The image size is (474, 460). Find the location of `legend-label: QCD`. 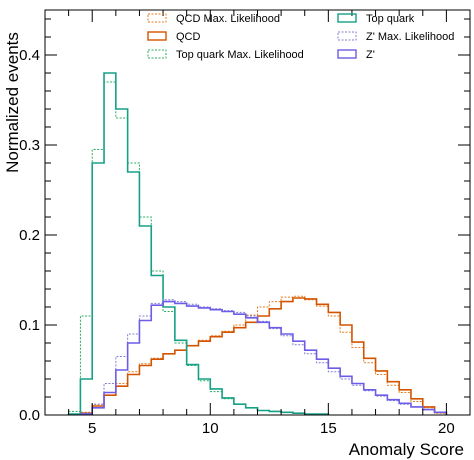

legend-label: QCD is located at coordinates (188, 37).